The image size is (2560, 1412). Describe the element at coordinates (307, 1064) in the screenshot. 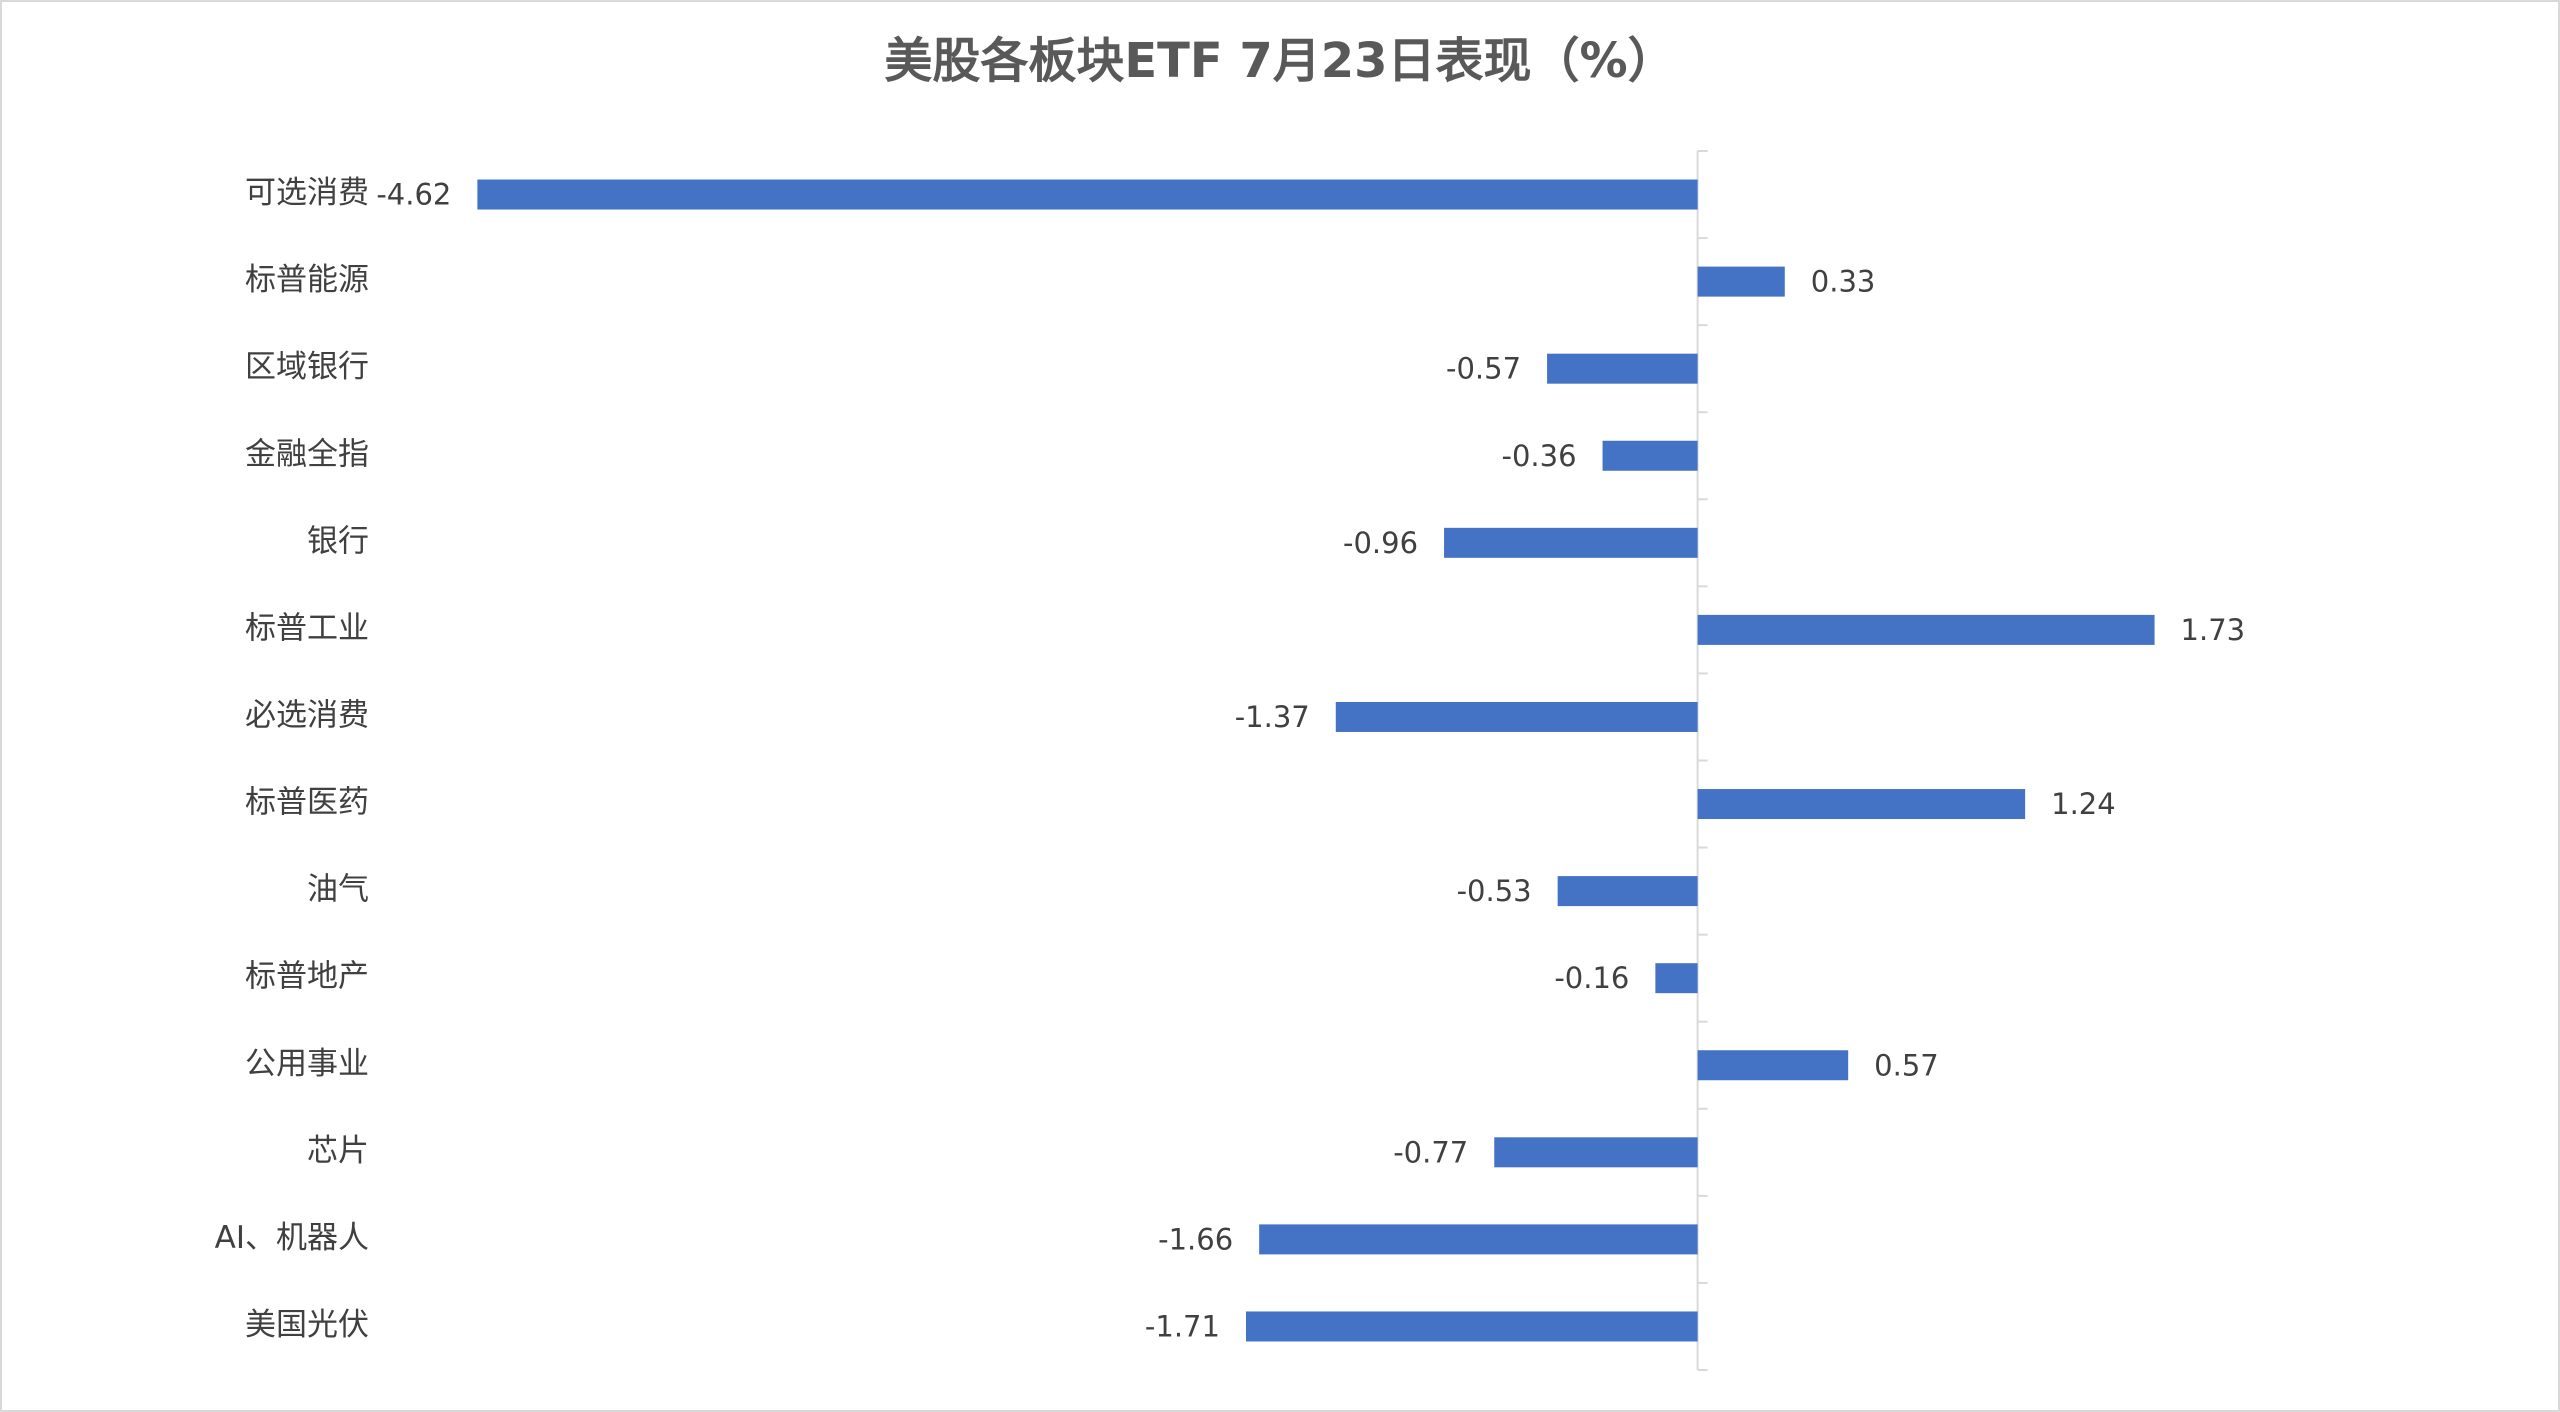

I see `y-tick-label: 公用事业` at that location.